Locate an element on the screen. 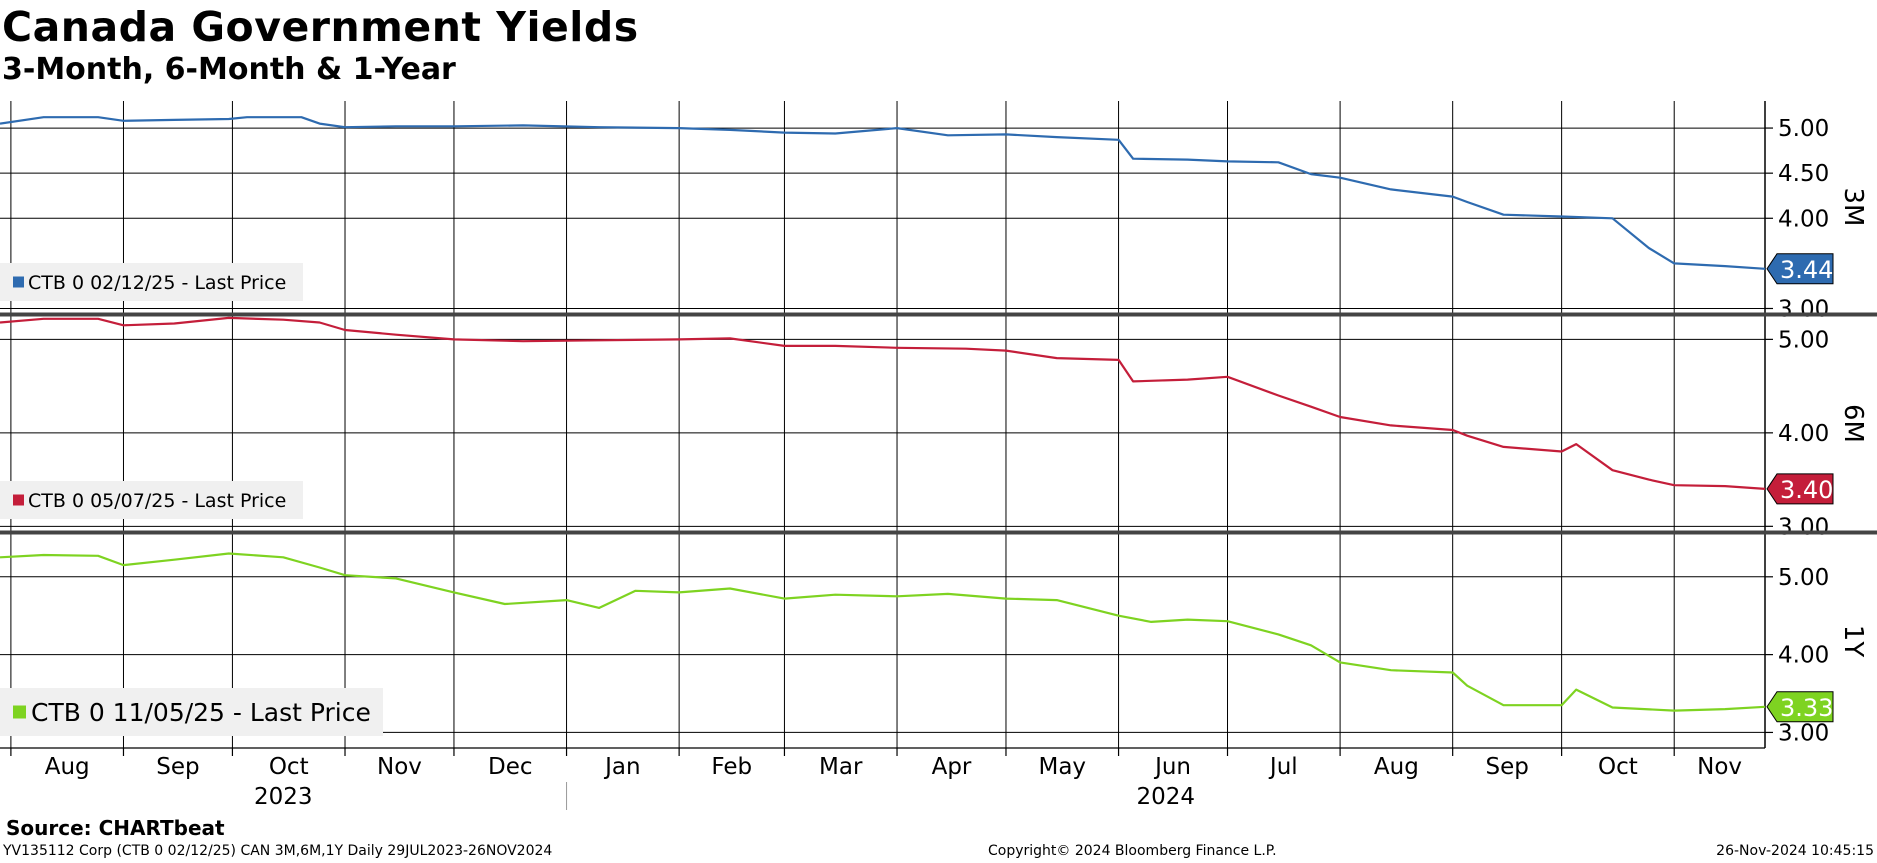  legend-label: CTB 0 11/05/25 - Last Price is located at coordinates (201, 712).